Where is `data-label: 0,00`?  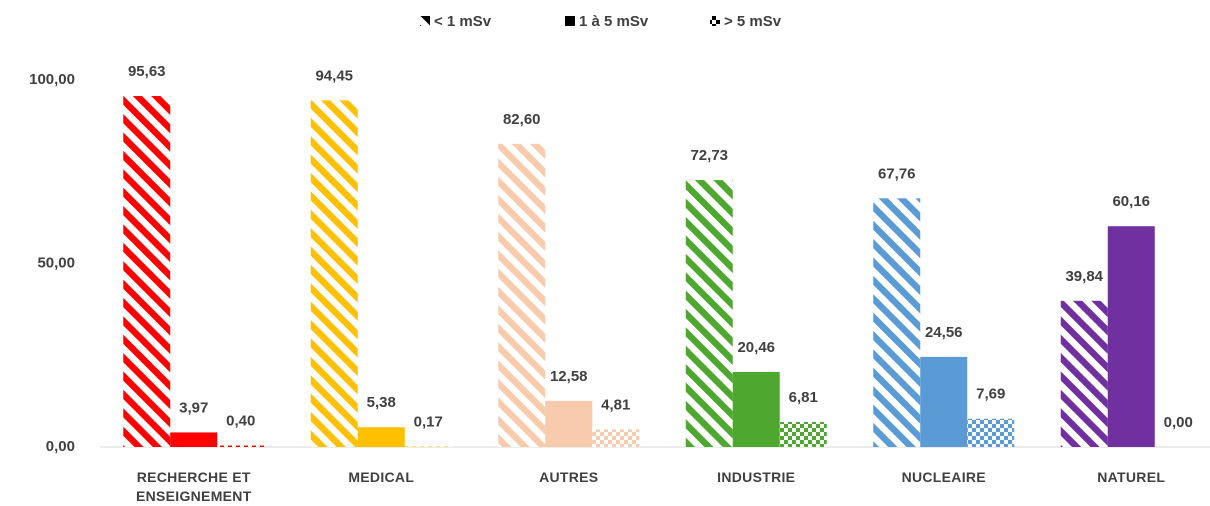
data-label: 0,00 is located at coordinates (1178, 422).